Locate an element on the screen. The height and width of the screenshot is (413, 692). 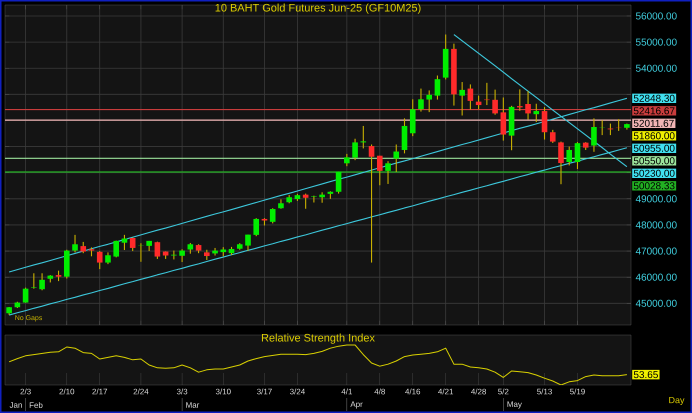
text: 51860.00 is located at coordinates (654, 136).